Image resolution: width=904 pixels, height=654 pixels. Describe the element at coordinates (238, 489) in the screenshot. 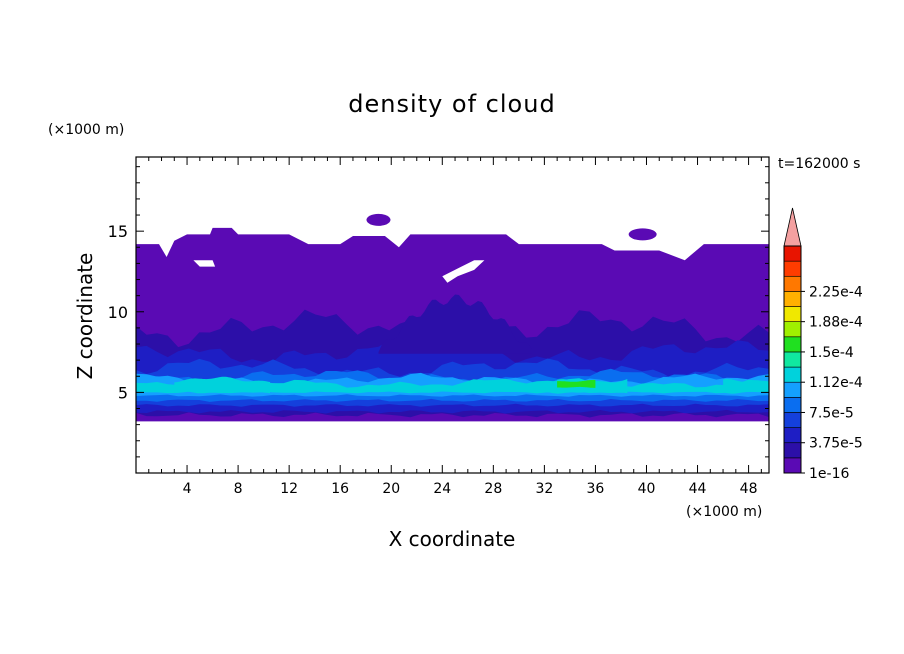

I see `x-tick-label: 8` at that location.